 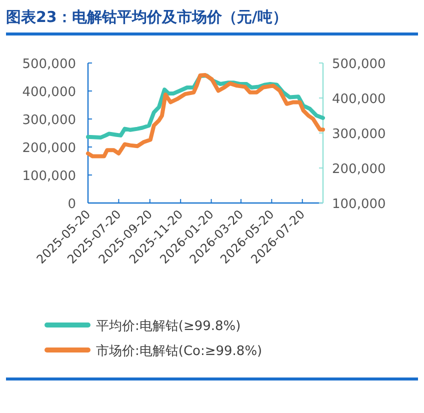 What do you see at coordinates (49, 92) in the screenshot?
I see `y-tick-label: 400,000` at bounding box center [49, 92].